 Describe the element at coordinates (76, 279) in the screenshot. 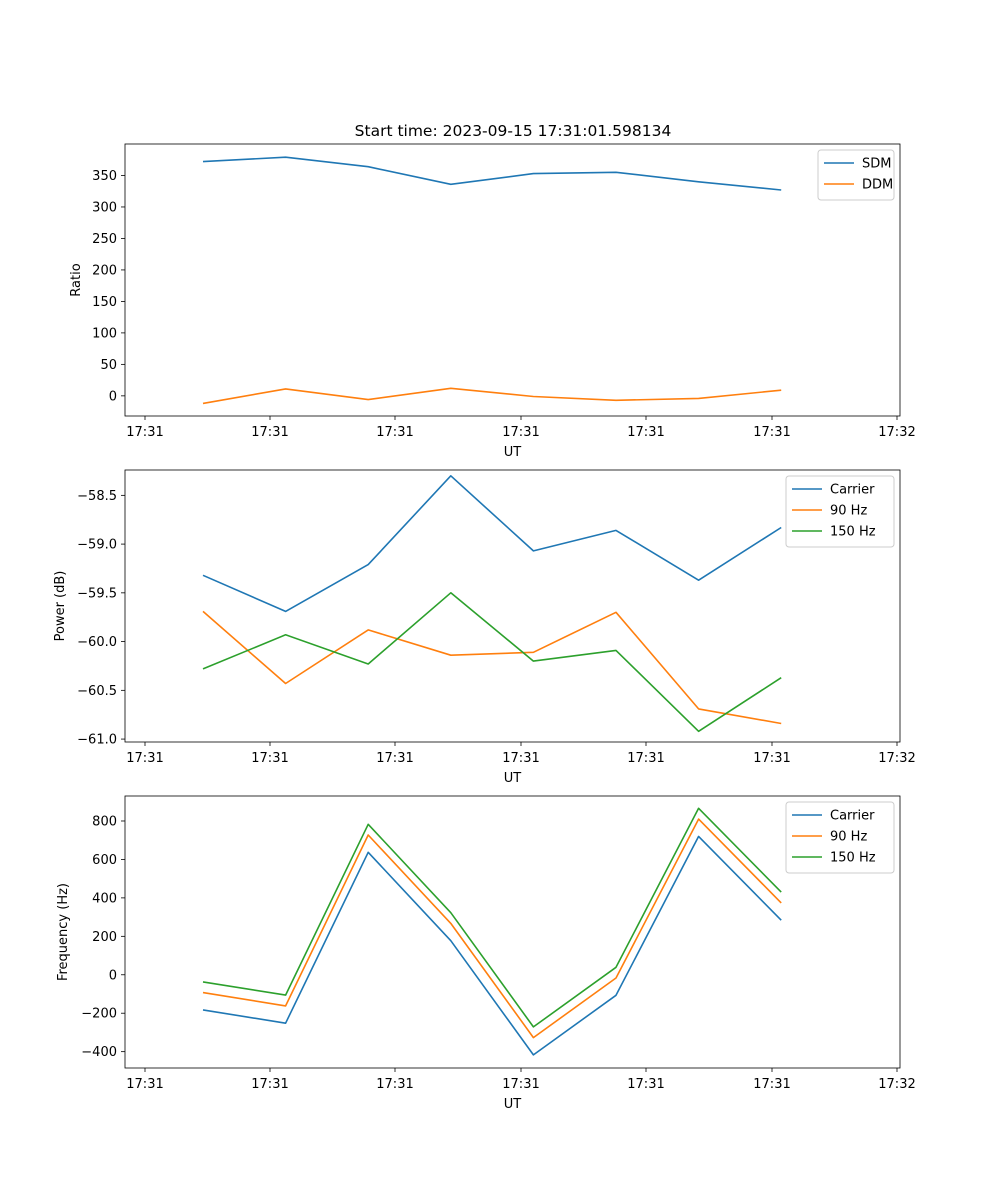

I see `y-axis-label: Ratio` at that location.